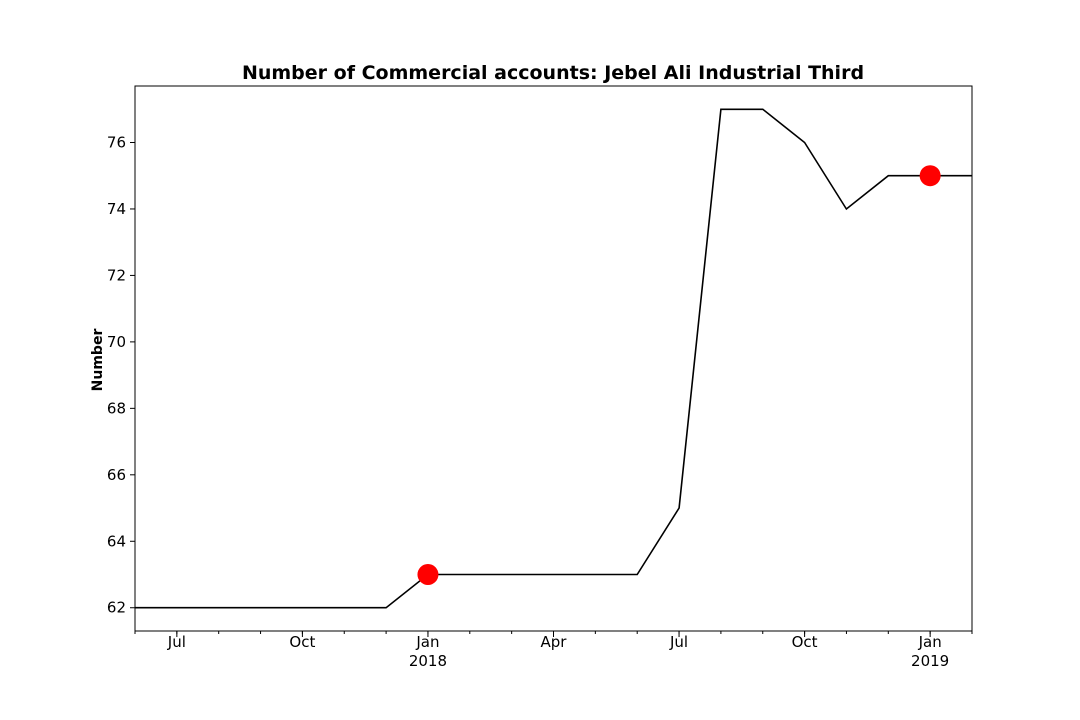  I want to click on x-tick-year-label: 2018, so click(428, 661).